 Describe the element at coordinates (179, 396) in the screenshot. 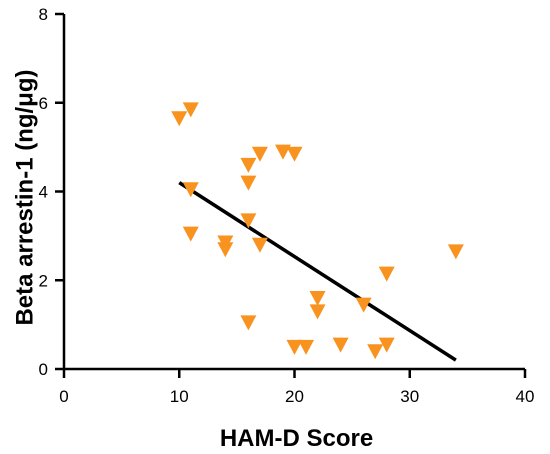

I see `x-tick-label: 10` at that location.